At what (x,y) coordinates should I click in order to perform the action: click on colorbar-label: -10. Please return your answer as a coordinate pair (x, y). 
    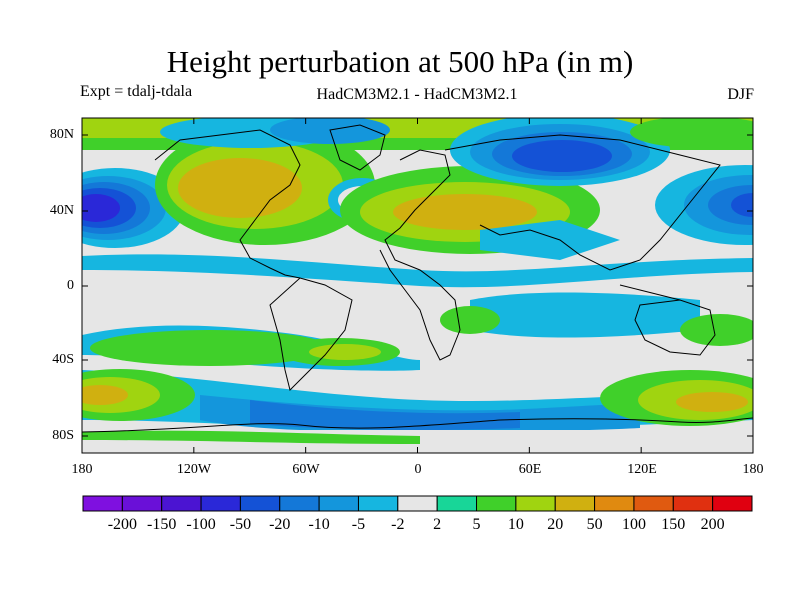
    Looking at the image, I should click on (318, 524).